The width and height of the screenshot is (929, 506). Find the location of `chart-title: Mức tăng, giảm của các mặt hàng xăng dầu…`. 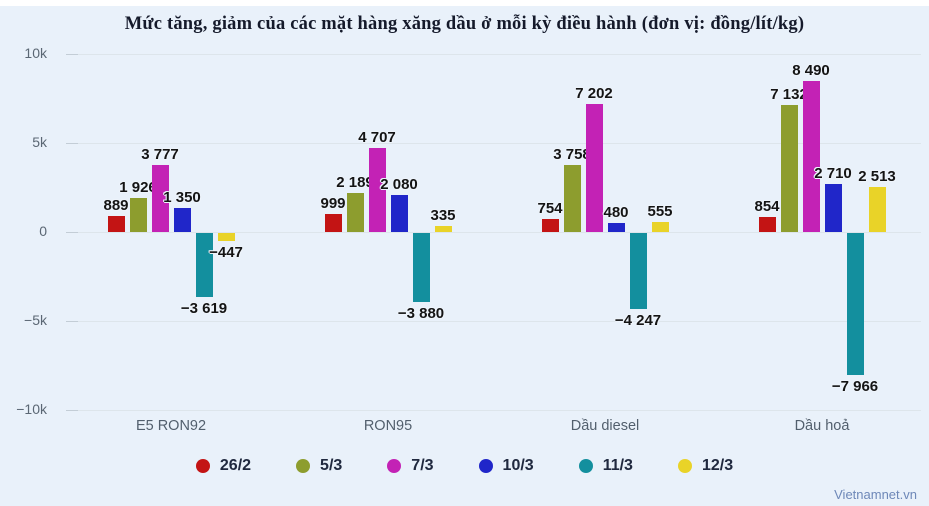

chart-title: Mức tăng, giảm của các mặt hàng xăng dầu… is located at coordinates (464, 24).